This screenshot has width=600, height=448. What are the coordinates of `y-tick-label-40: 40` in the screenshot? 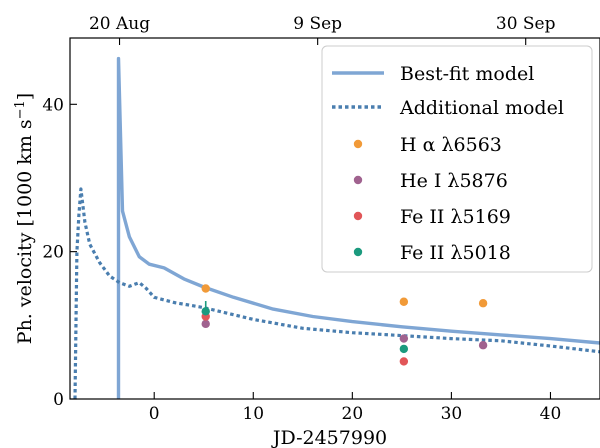 It's located at (53, 105).